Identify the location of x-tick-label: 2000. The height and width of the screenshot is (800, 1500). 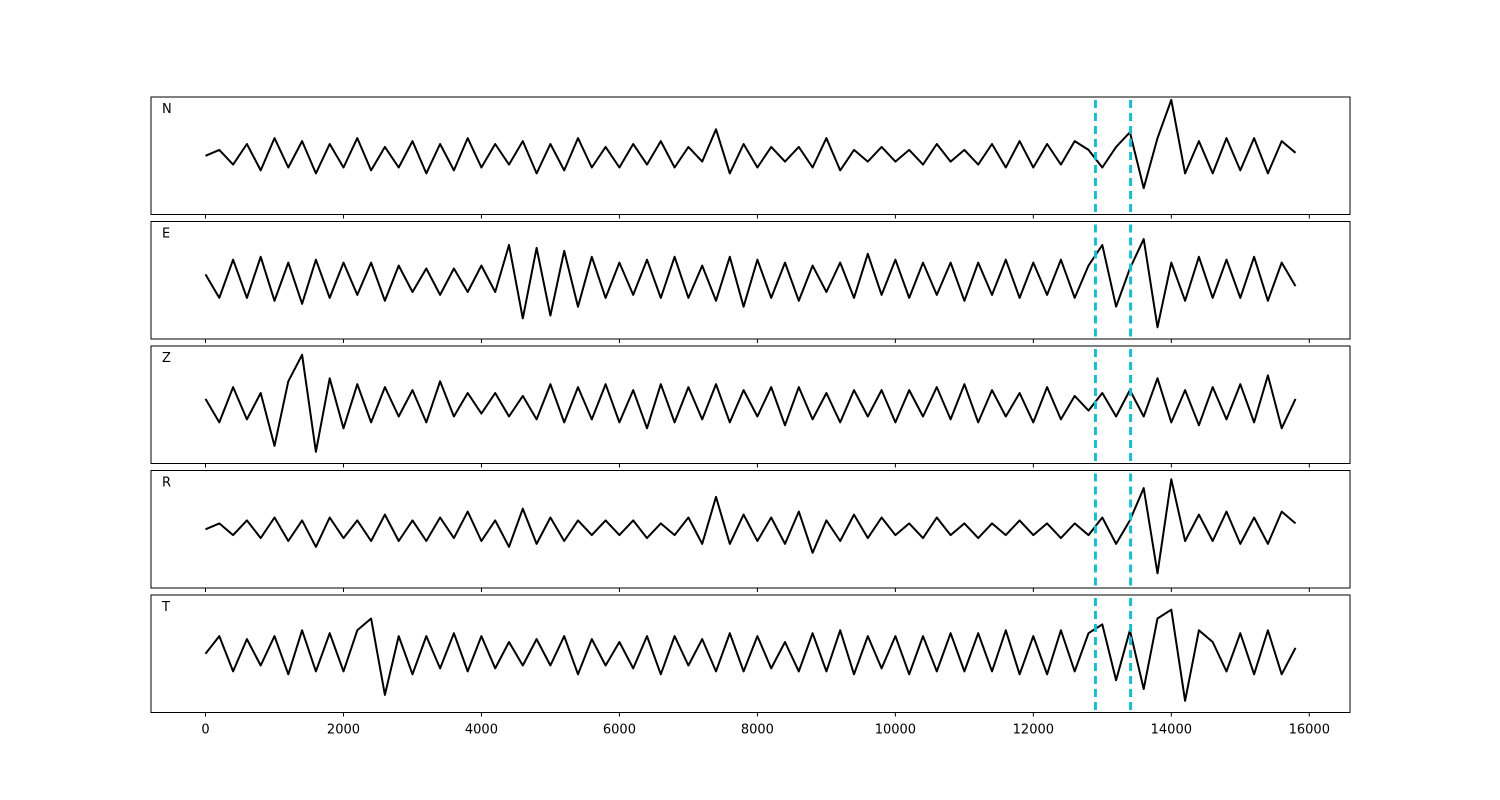
(343, 730).